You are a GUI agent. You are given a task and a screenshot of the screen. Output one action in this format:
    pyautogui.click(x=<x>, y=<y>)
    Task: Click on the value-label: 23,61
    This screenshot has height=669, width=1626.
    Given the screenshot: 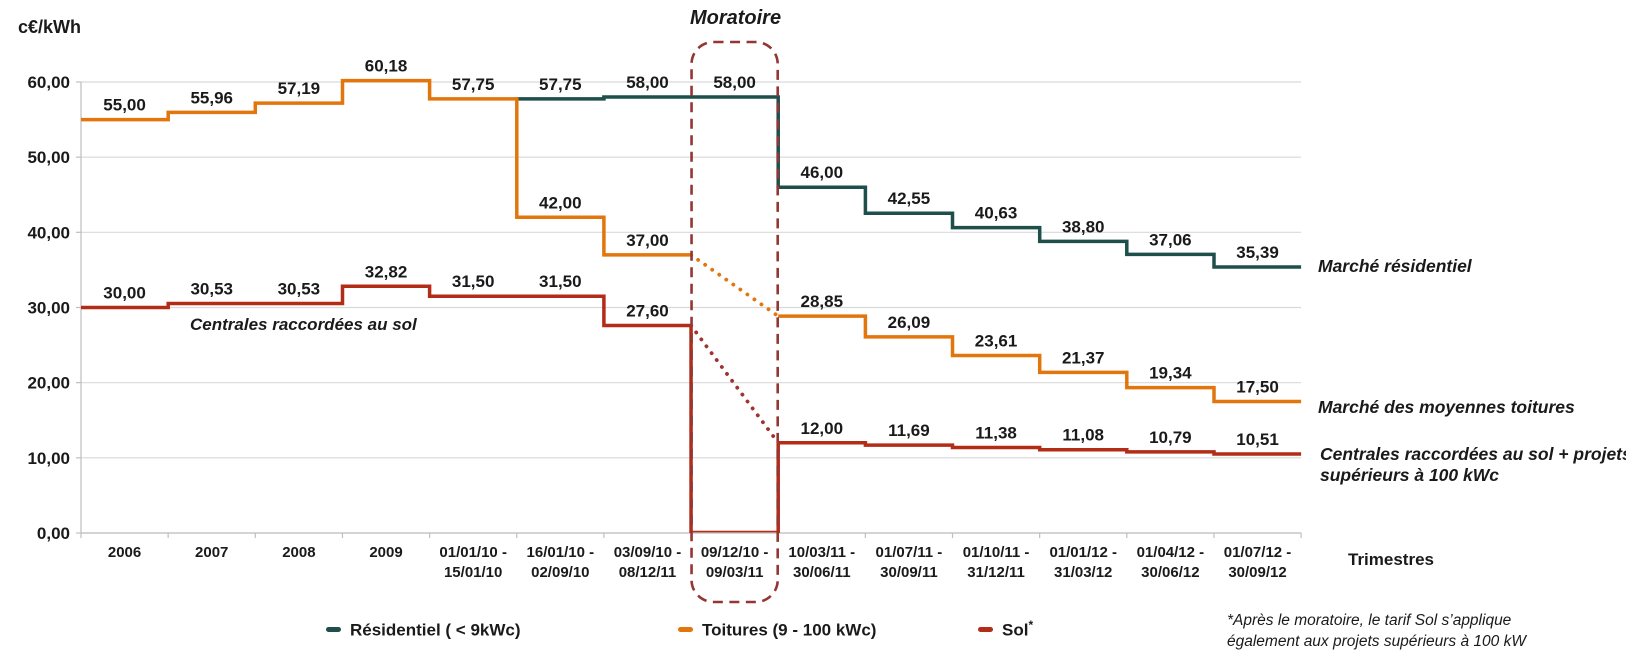 What is the action you would take?
    pyautogui.click(x=996, y=341)
    